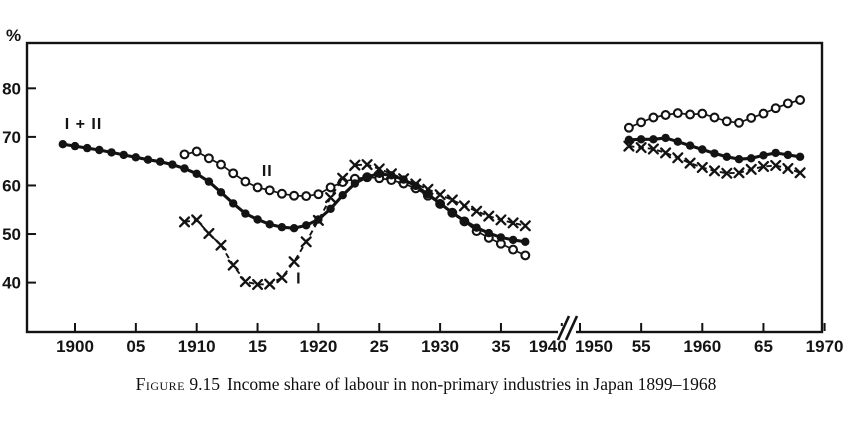  What do you see at coordinates (160, 384) in the screenshot?
I see `caption-figure-word: Figure` at bounding box center [160, 384].